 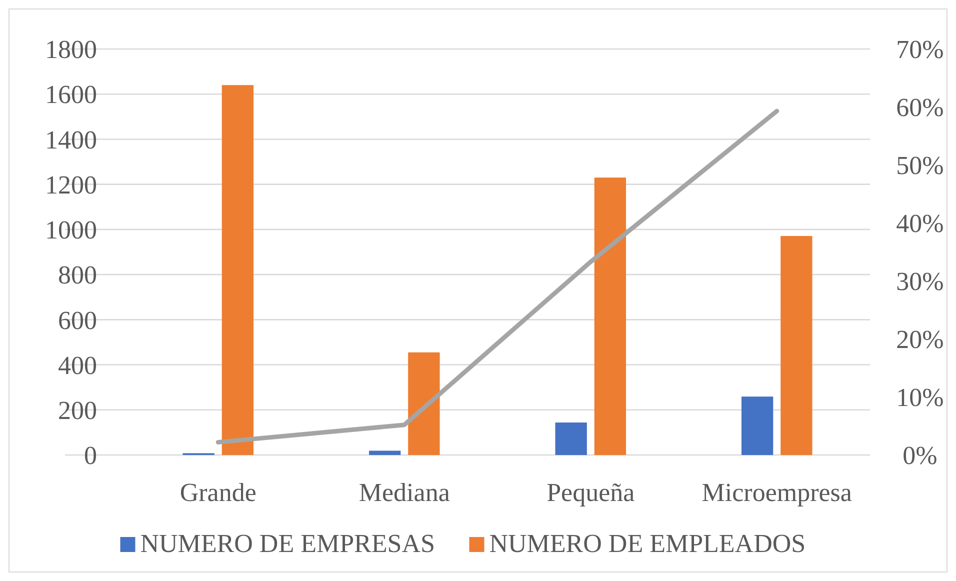 I want to click on y-tick-label: 0, so click(x=90, y=455).